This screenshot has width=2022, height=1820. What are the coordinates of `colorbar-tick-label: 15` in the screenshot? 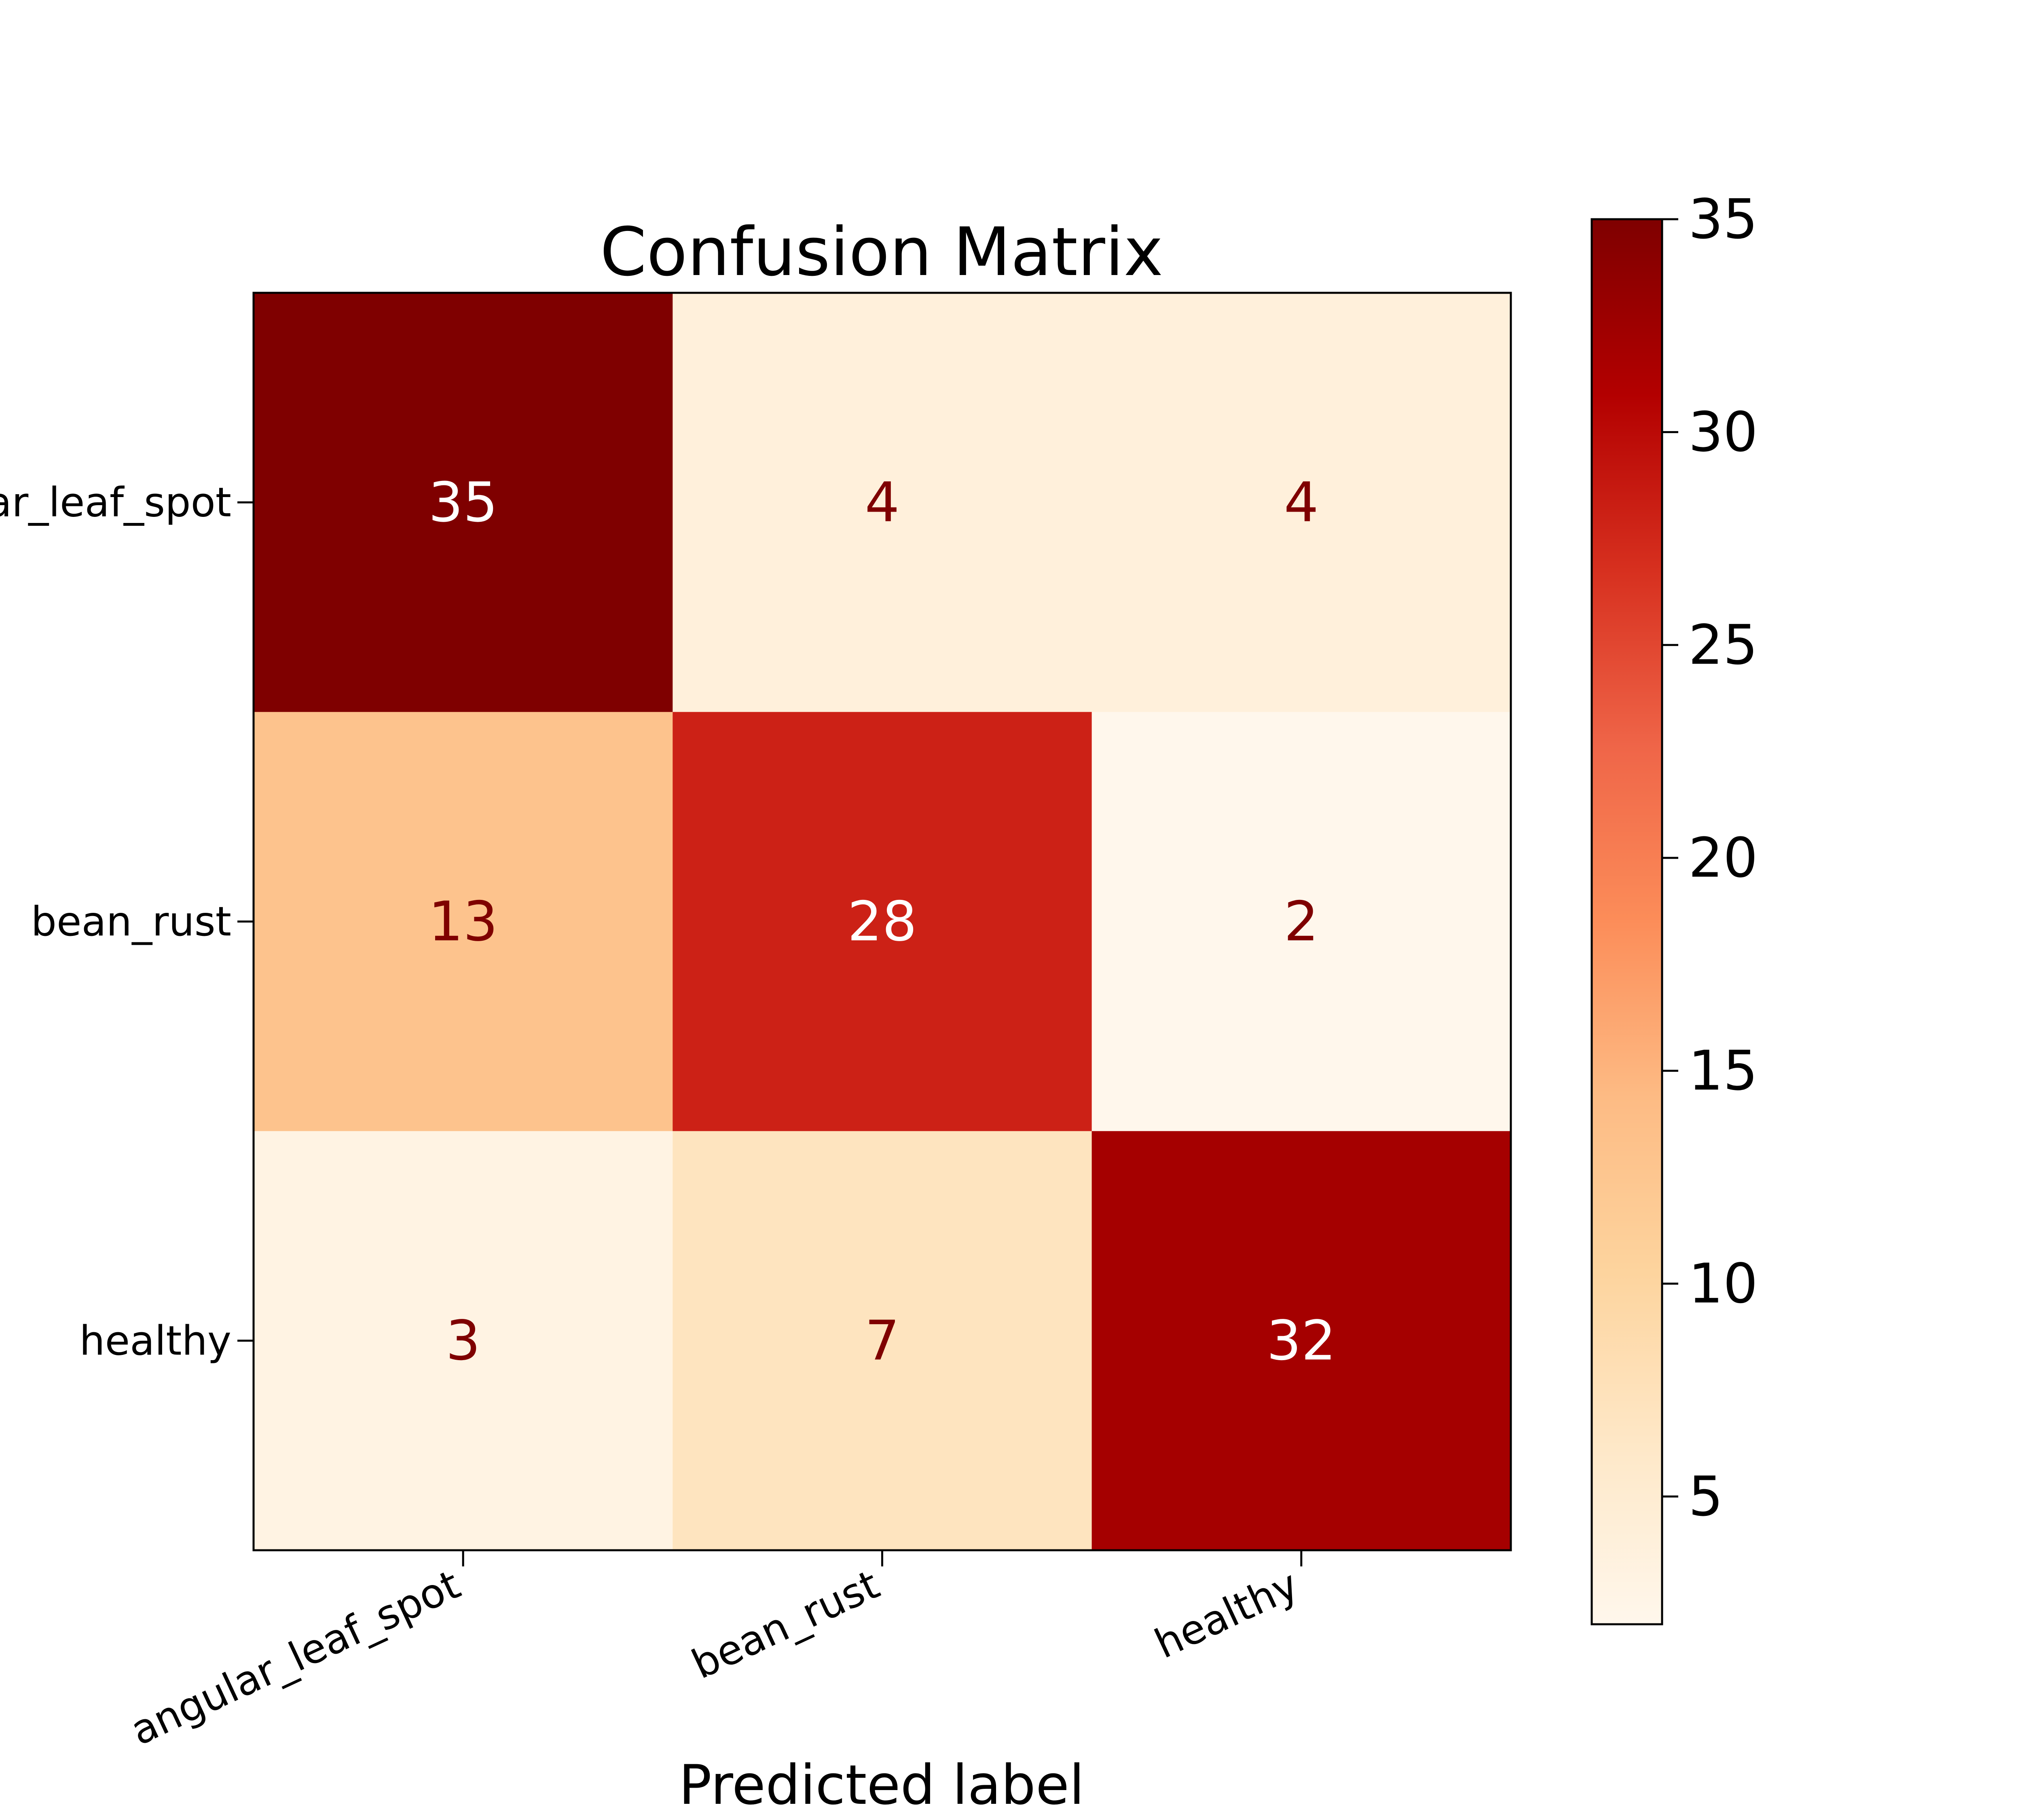 It's located at (1723, 1071).